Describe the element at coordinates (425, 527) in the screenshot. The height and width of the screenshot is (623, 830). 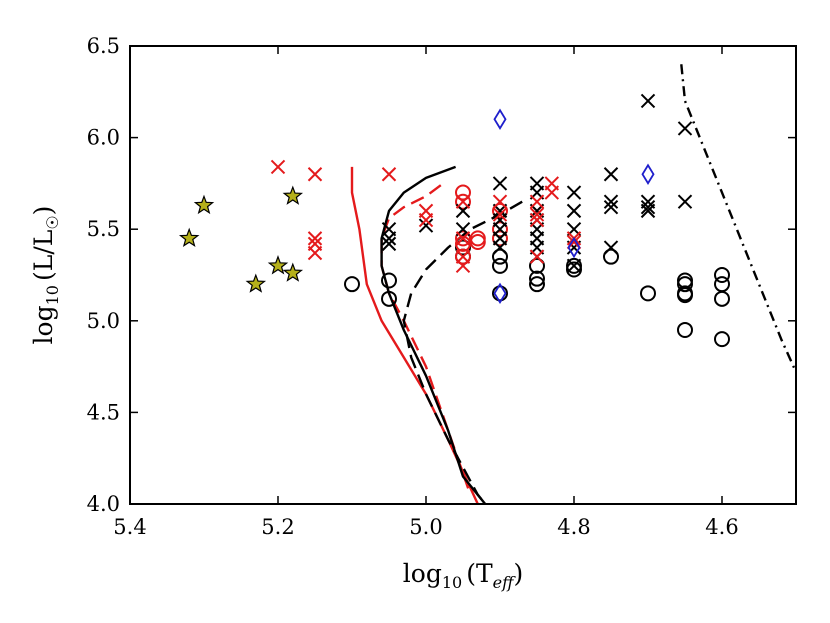
I see `x-tick-label: 5.0` at that location.